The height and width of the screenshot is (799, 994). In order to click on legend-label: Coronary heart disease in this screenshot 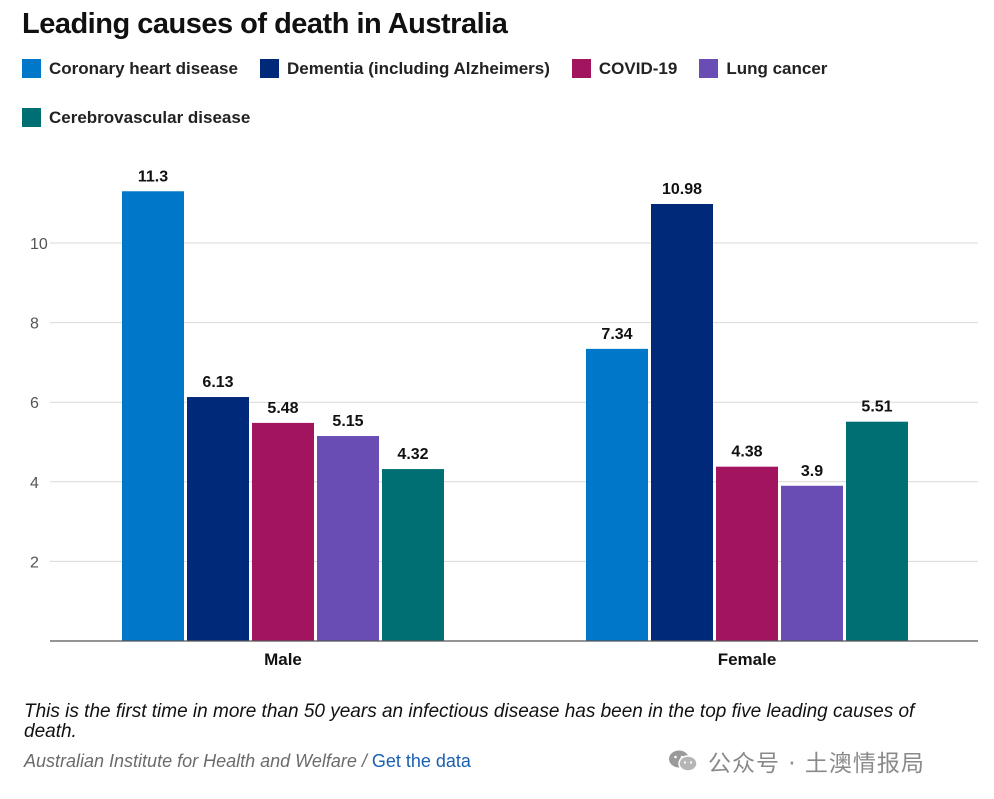, I will do `click(143, 68)`.